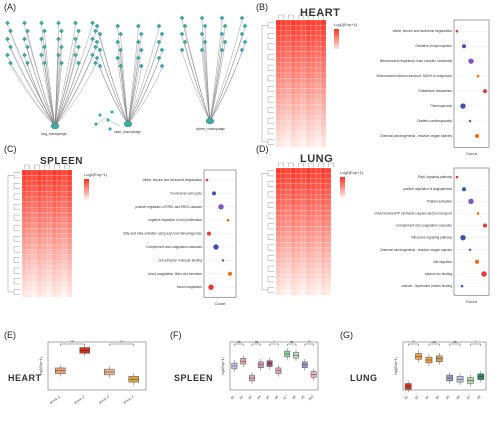  What do you see at coordinates (416, 396) in the screenshot?
I see `category-label: g2` at bounding box center [416, 396].